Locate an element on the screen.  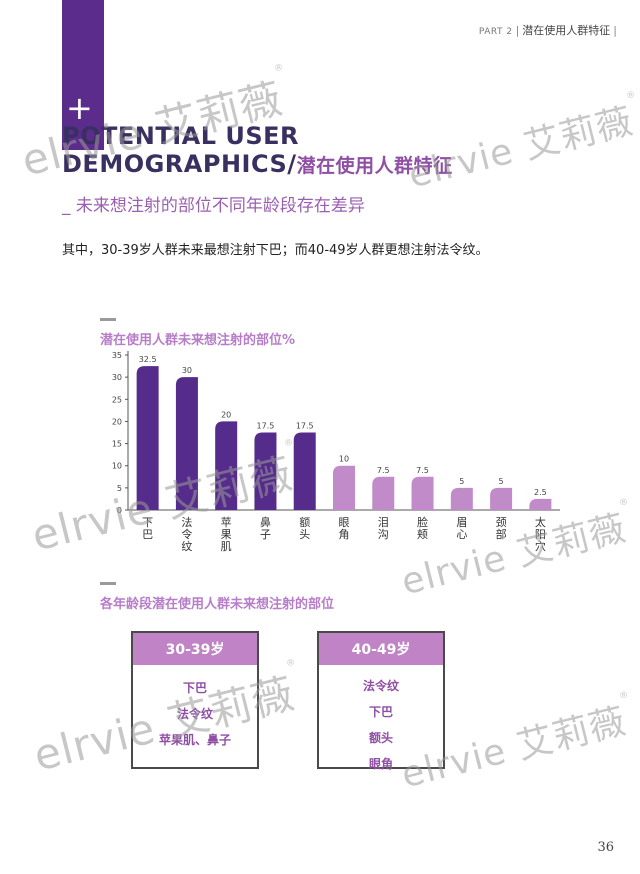
bar-value-label: 32.5 is located at coordinates (148, 359).